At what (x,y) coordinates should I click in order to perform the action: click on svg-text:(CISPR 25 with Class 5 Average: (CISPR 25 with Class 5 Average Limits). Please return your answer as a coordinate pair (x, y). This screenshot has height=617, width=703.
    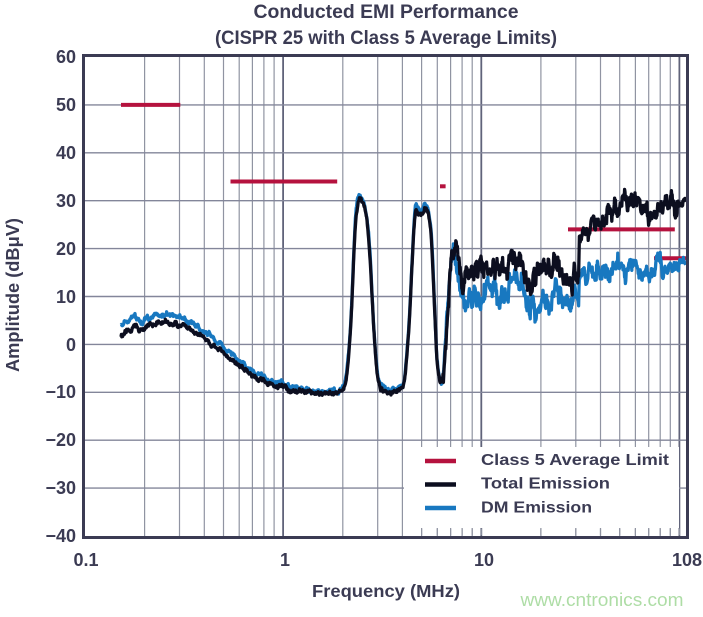
    Looking at the image, I should click on (386, 38).